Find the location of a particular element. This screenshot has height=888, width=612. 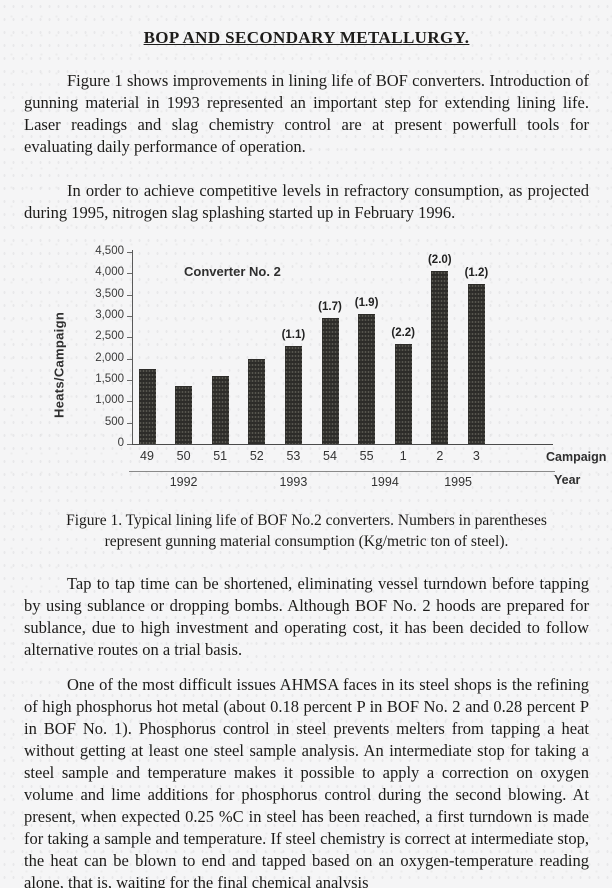

year-label-1995: 1995 is located at coordinates (458, 482).